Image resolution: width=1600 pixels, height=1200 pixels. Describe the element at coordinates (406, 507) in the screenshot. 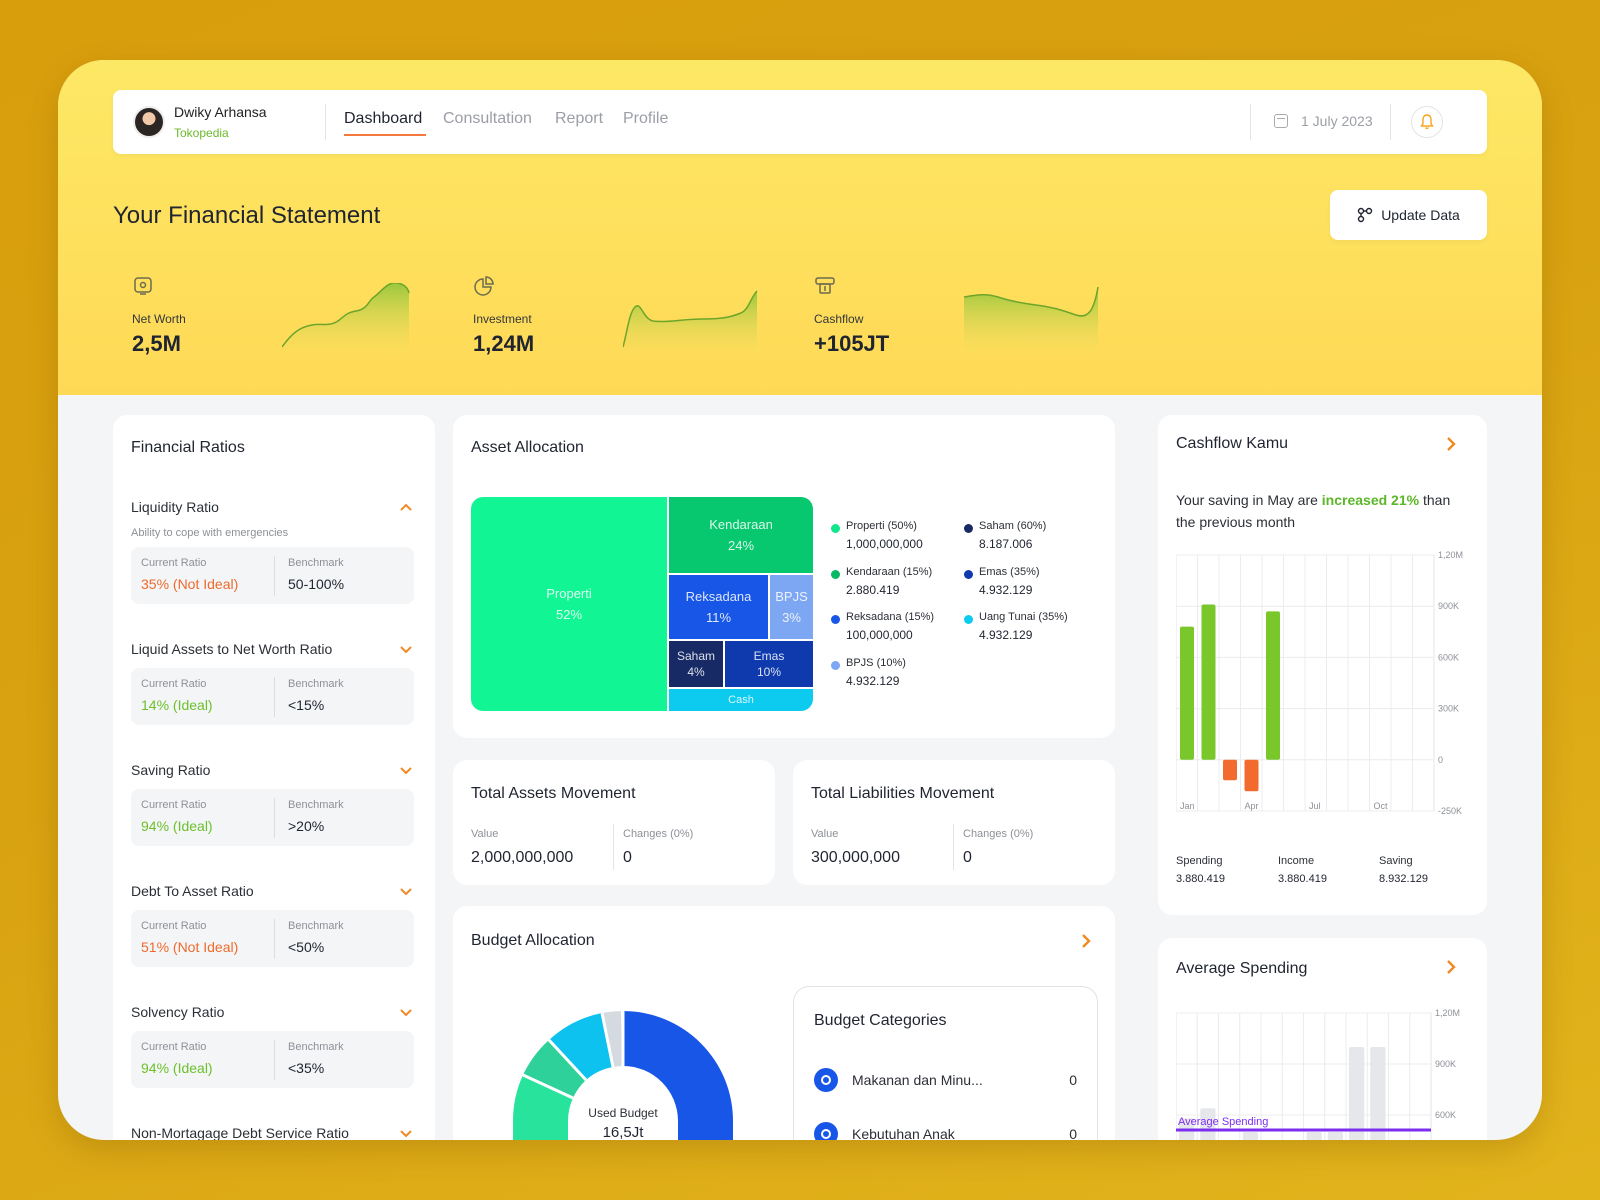

I see `chevron-up-icon` at that location.